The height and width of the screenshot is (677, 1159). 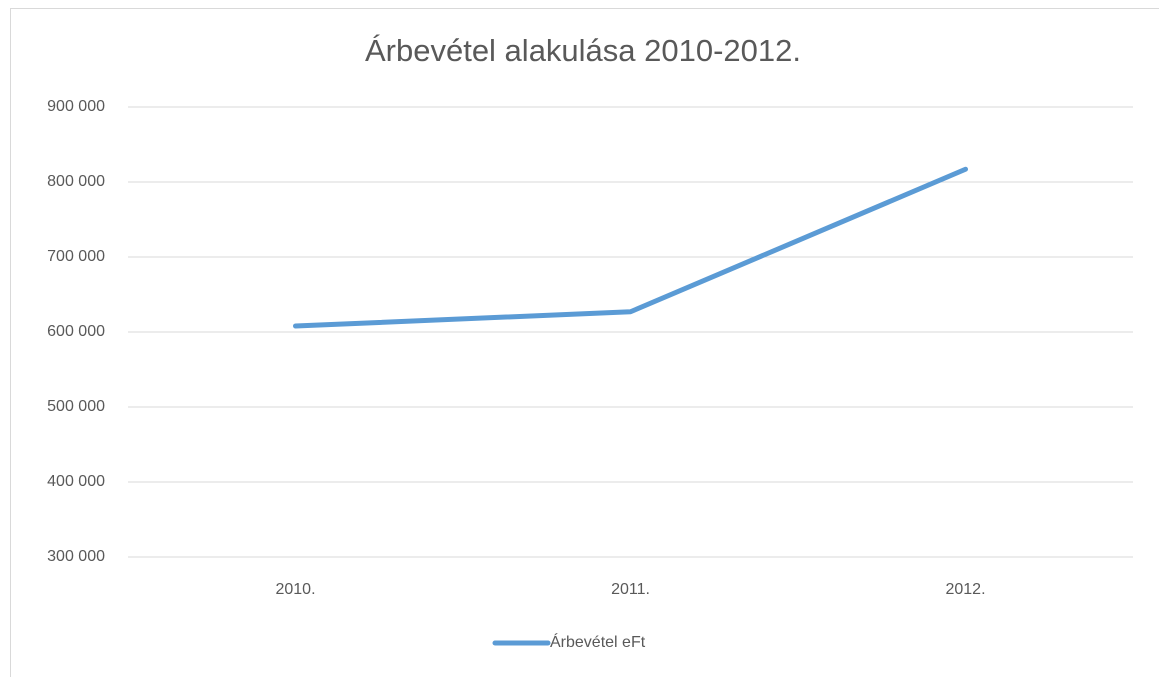 What do you see at coordinates (76, 556) in the screenshot?
I see `y-tick-label: 300 000` at bounding box center [76, 556].